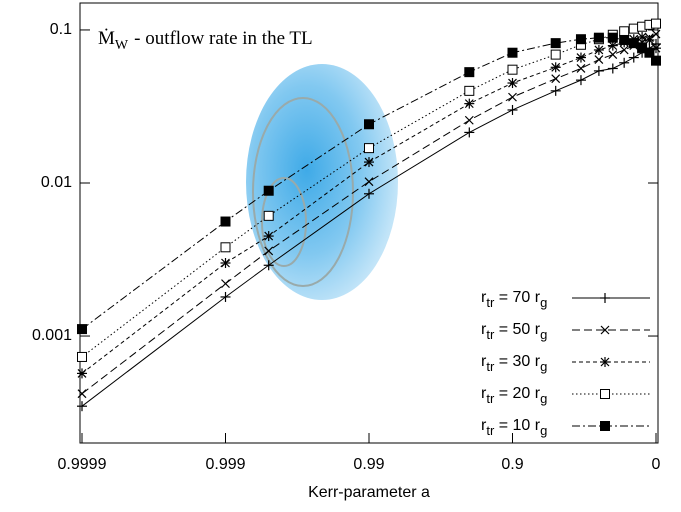 The height and width of the screenshot is (512, 681). I want to click on legend-label-part: tr, so click(490, 334).